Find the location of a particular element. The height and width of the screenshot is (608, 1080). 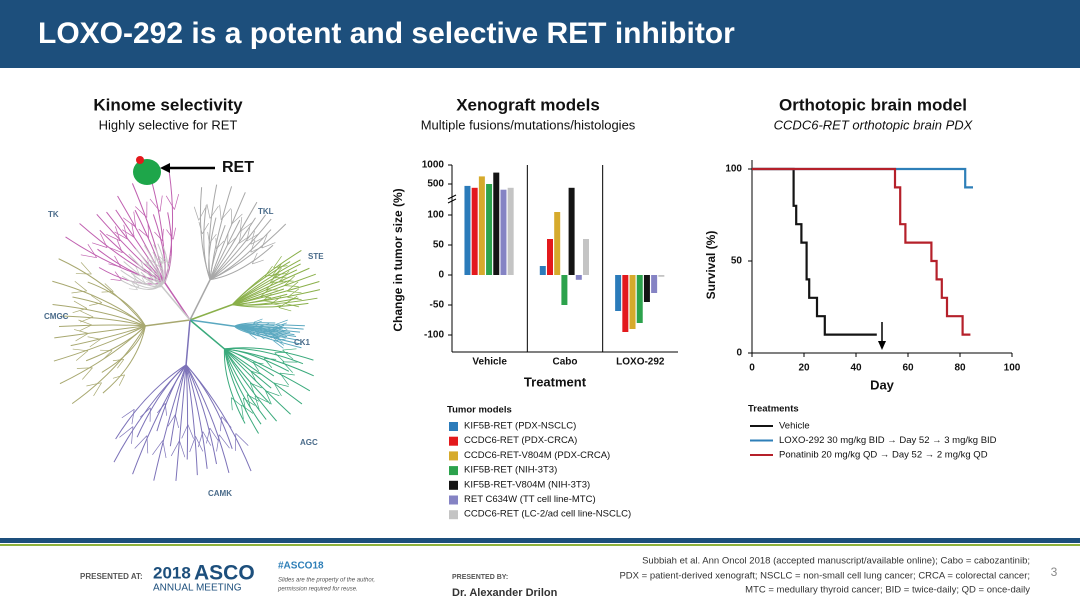

x-tick-label: 60 is located at coordinates (908, 368).